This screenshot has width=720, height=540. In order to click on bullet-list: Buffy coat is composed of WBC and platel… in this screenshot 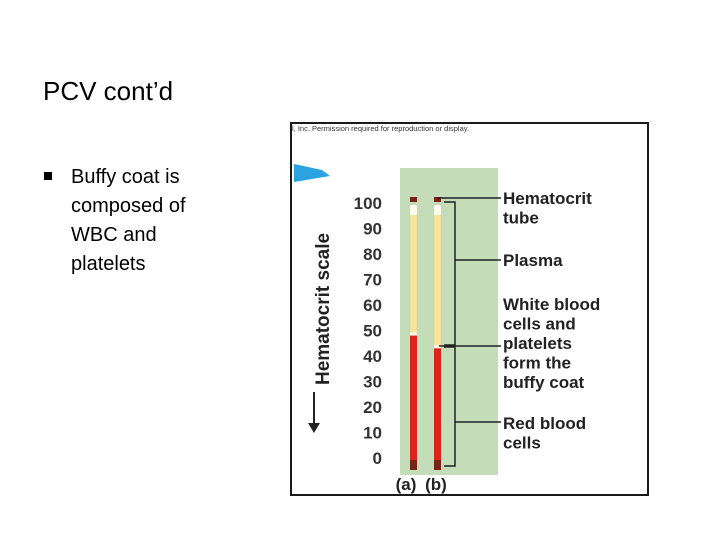, I will do `click(144, 221)`.